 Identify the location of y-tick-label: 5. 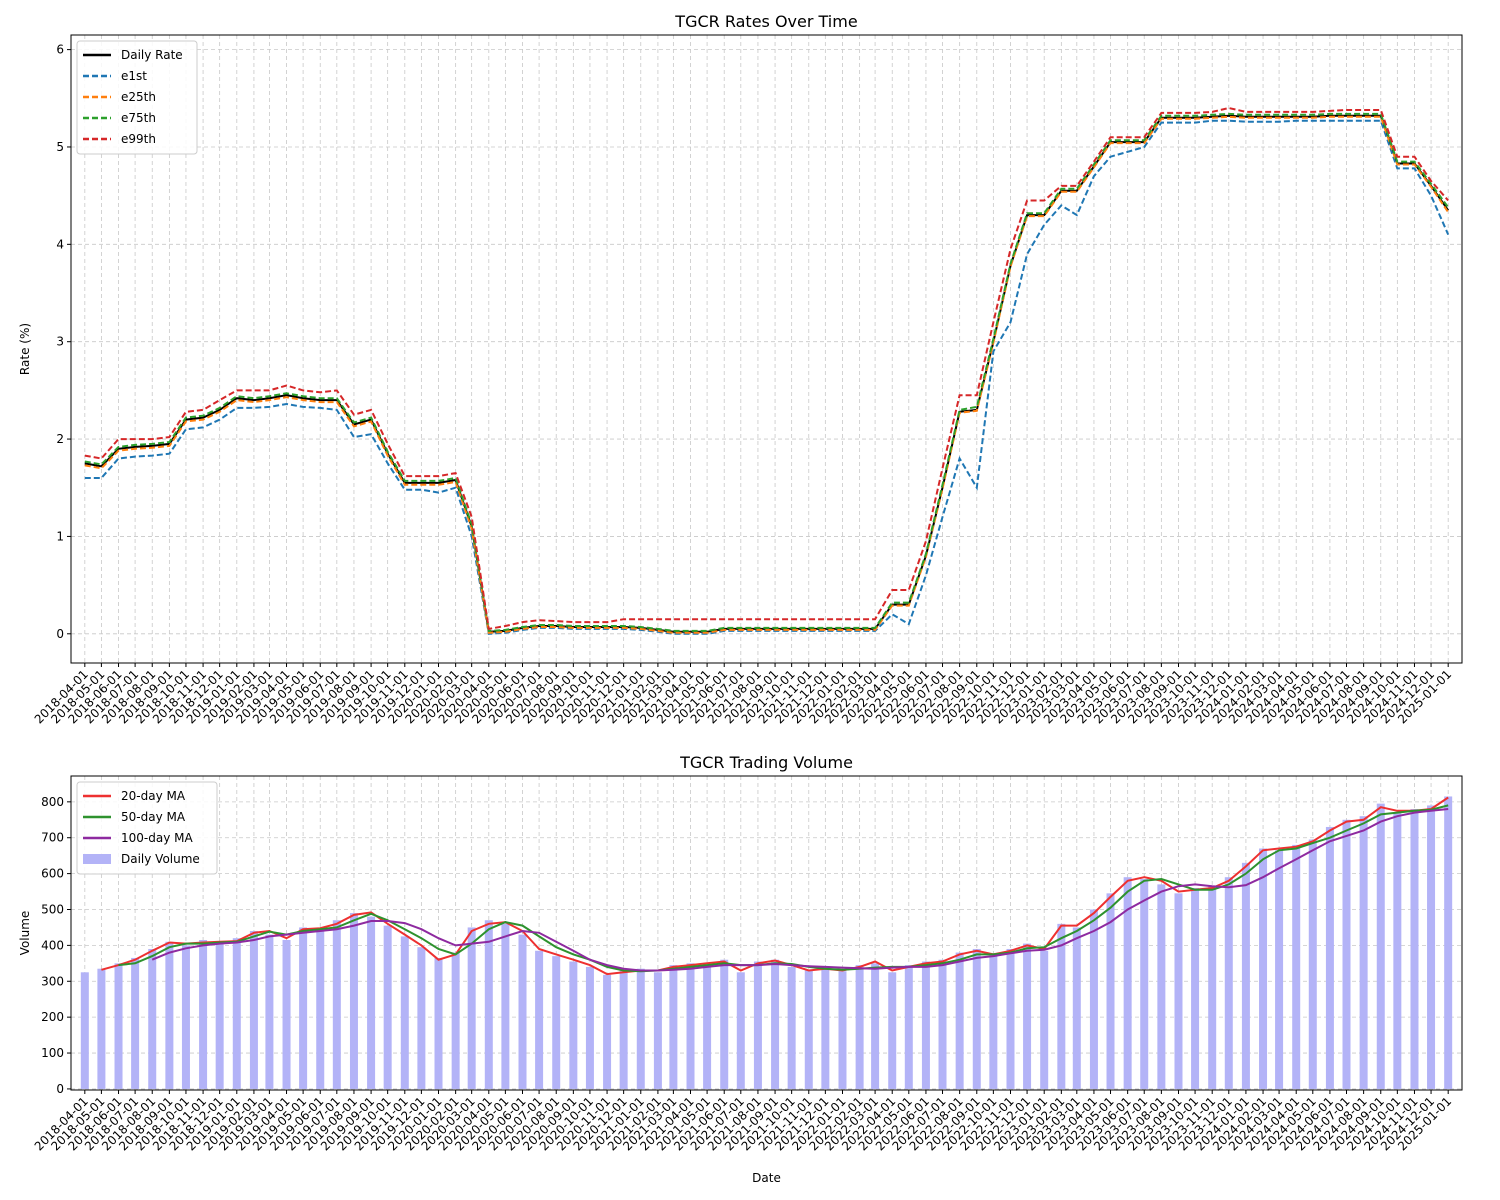
(60, 147).